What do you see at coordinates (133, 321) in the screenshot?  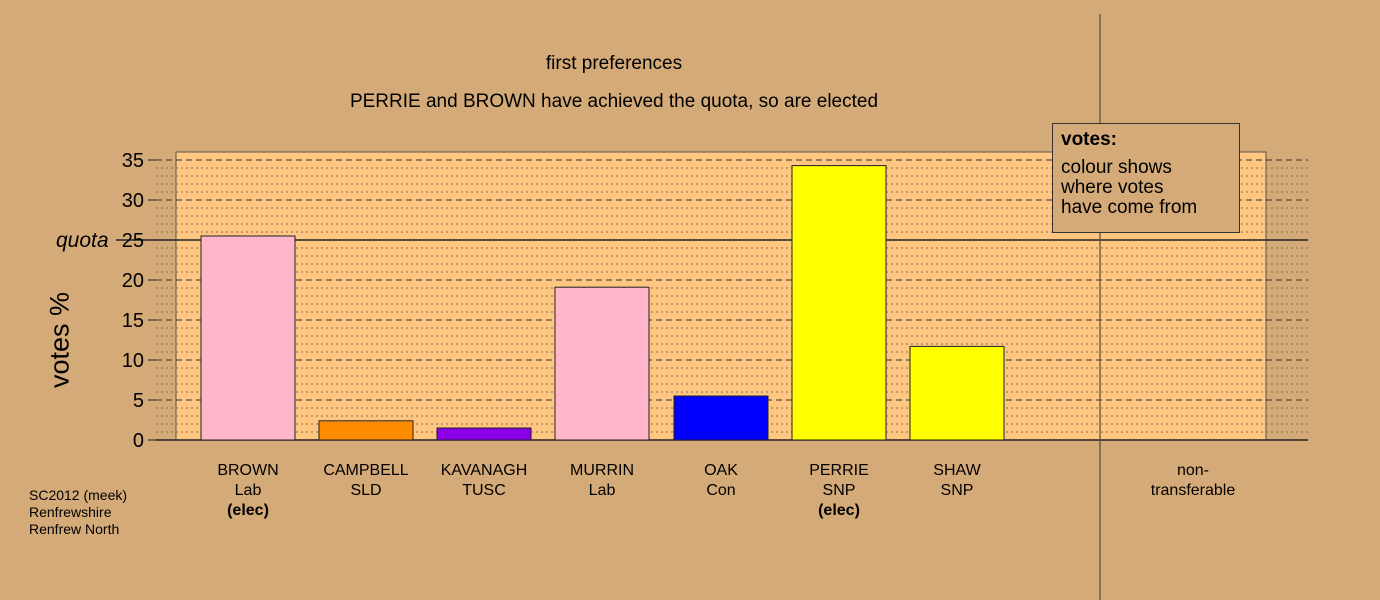 I see `y-tick-label: 15` at bounding box center [133, 321].